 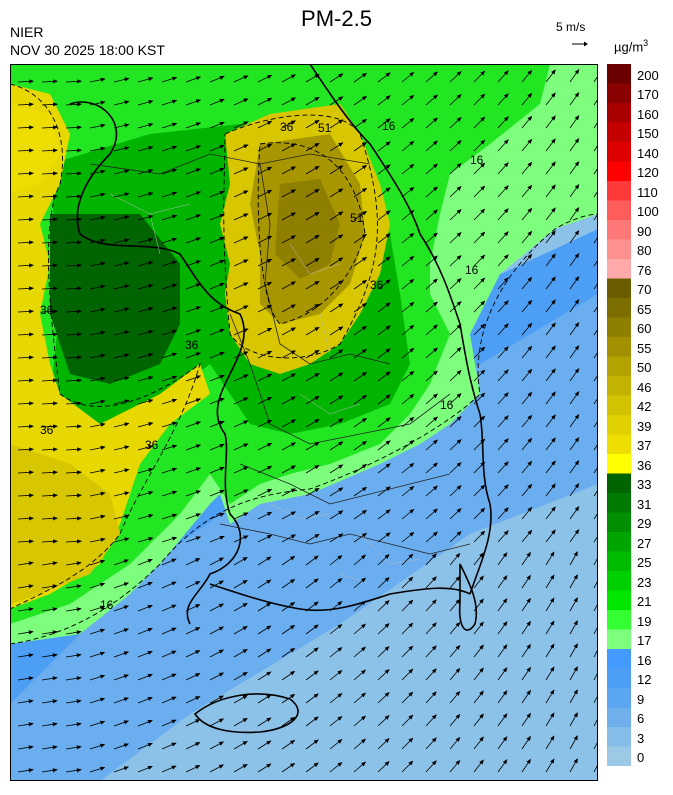 What do you see at coordinates (644, 446) in the screenshot?
I see `legend-label: 37` at bounding box center [644, 446].